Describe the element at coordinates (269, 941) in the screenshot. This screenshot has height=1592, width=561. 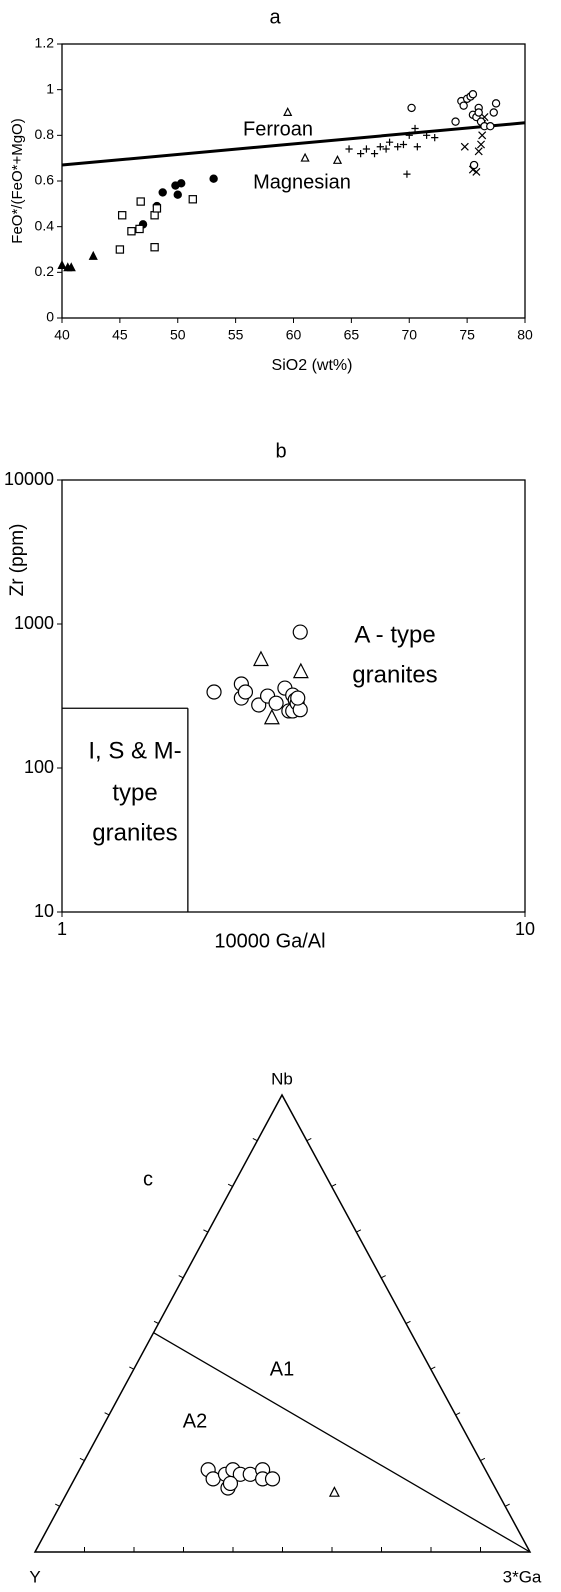
I see `x-axis-label: 10000 Ga/Al` at that location.